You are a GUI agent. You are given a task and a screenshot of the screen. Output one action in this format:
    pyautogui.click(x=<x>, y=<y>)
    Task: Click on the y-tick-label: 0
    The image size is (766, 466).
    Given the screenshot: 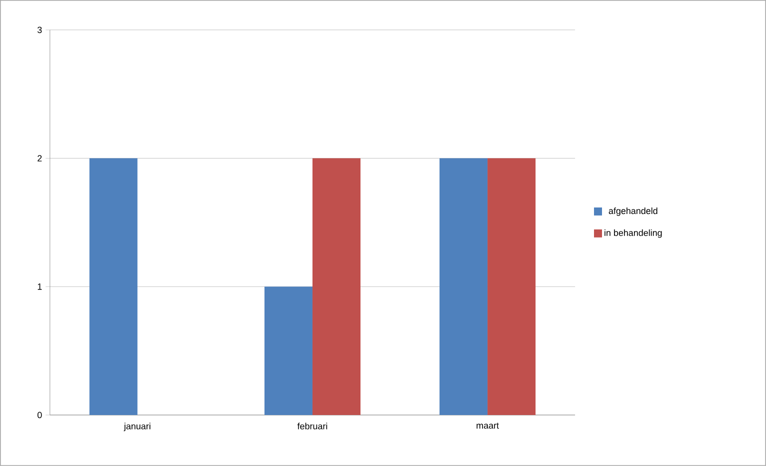 What is the action you would take?
    pyautogui.click(x=40, y=415)
    